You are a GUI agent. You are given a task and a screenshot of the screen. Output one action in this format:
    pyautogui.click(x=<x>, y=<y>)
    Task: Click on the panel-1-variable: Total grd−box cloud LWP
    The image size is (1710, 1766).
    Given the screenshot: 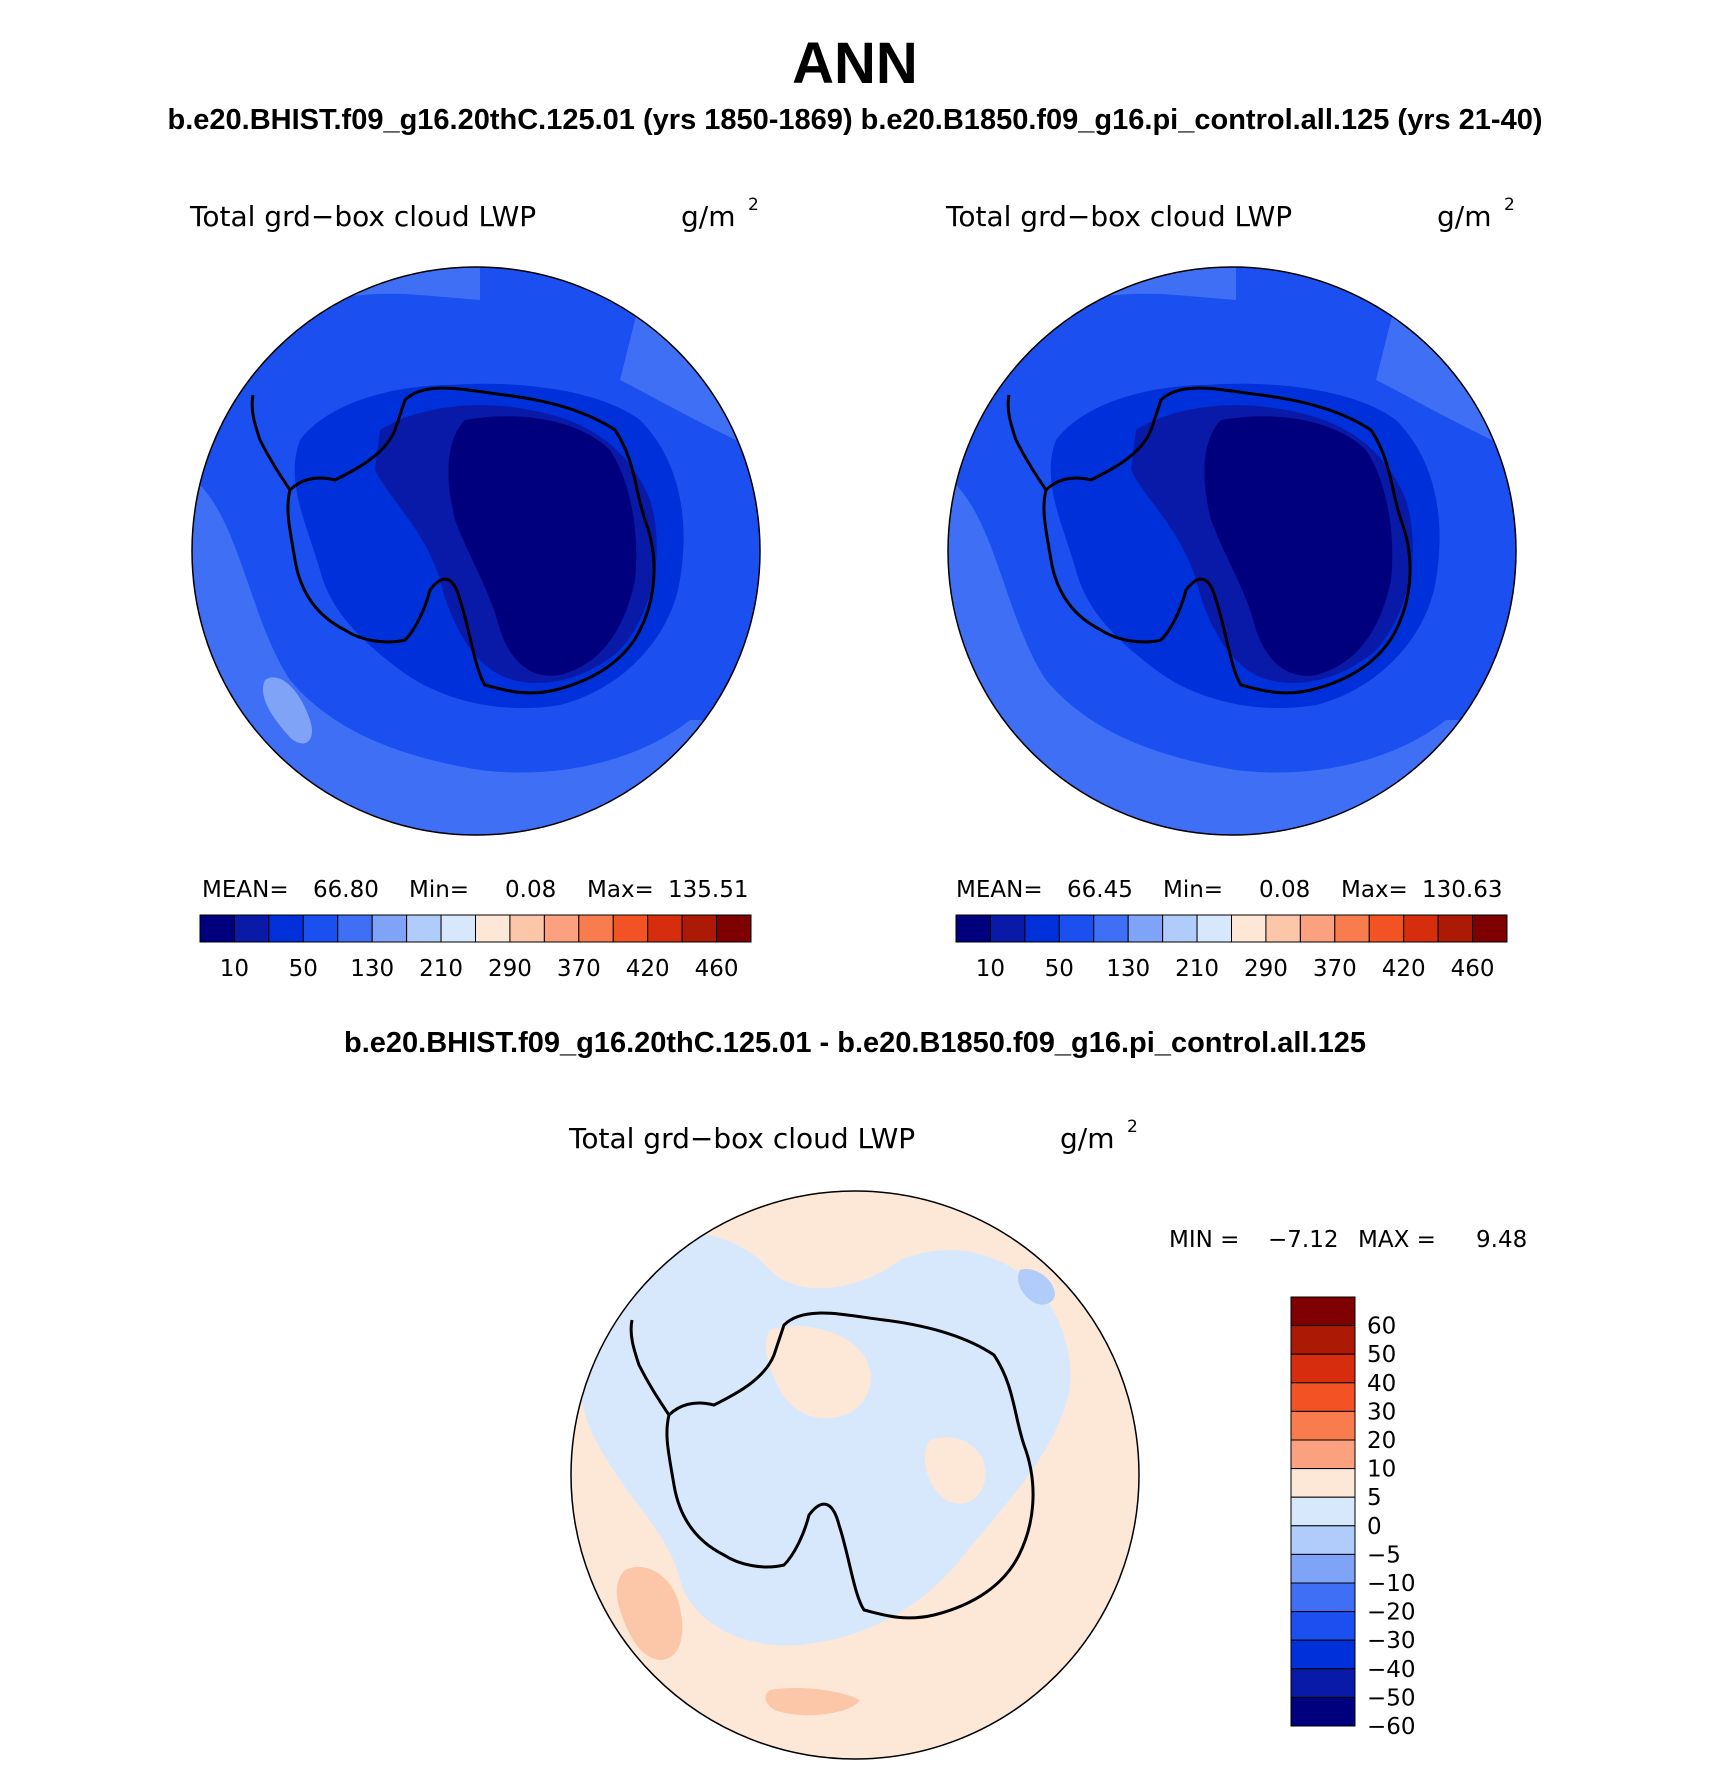 What is the action you would take?
    pyautogui.click(x=362, y=216)
    